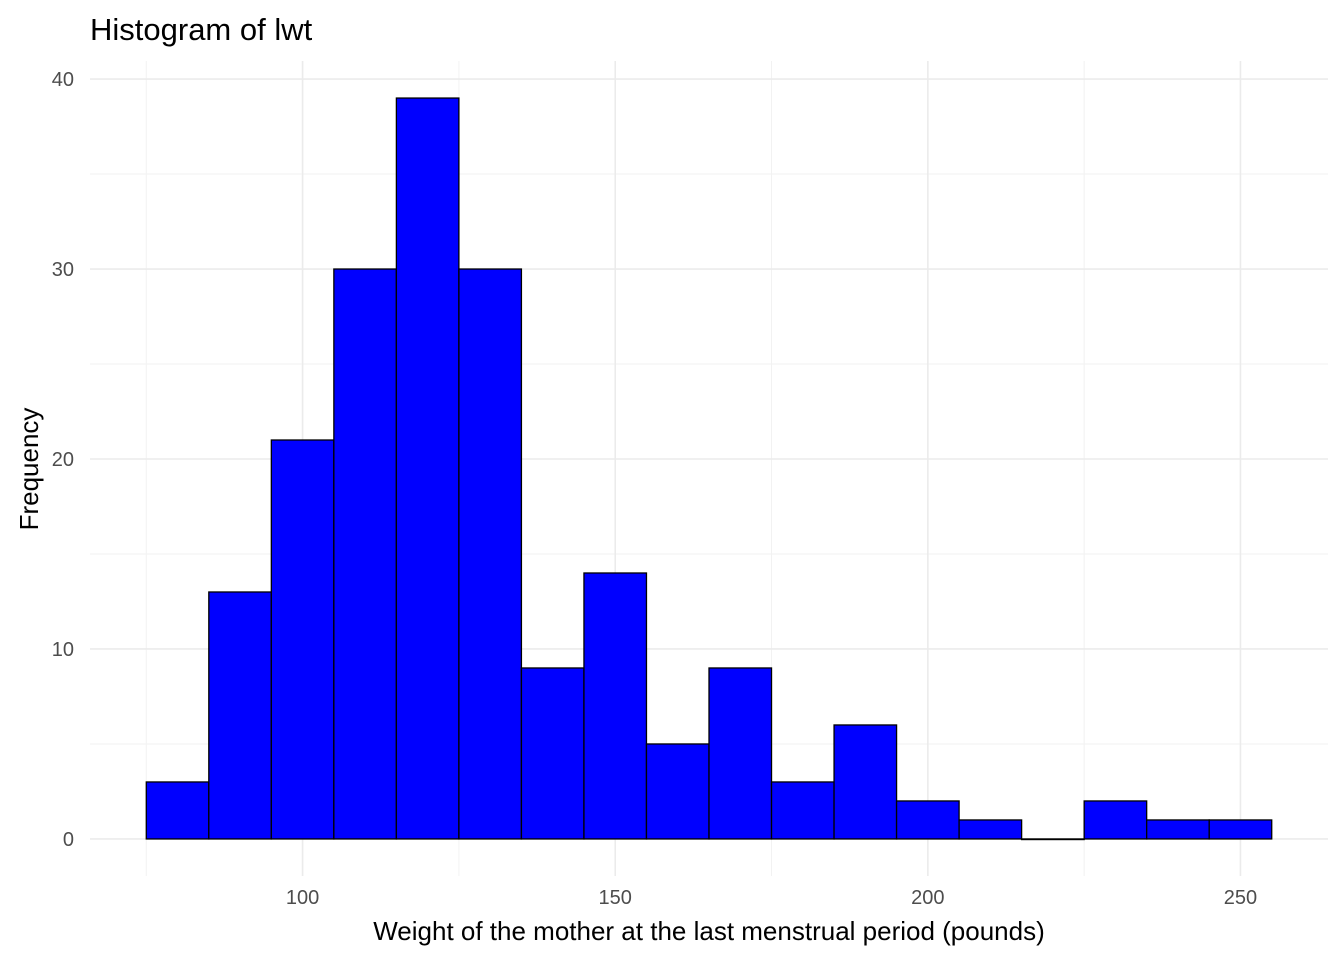  What do you see at coordinates (63, 650) in the screenshot?
I see `y-tick-label: 10` at bounding box center [63, 650].